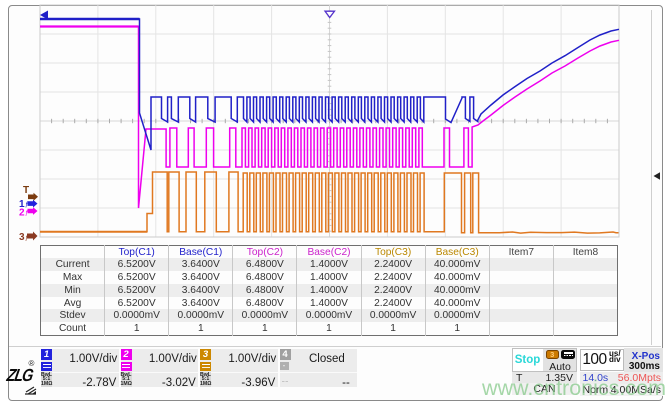  I want to click on svg-text: 1, so click(22, 204).